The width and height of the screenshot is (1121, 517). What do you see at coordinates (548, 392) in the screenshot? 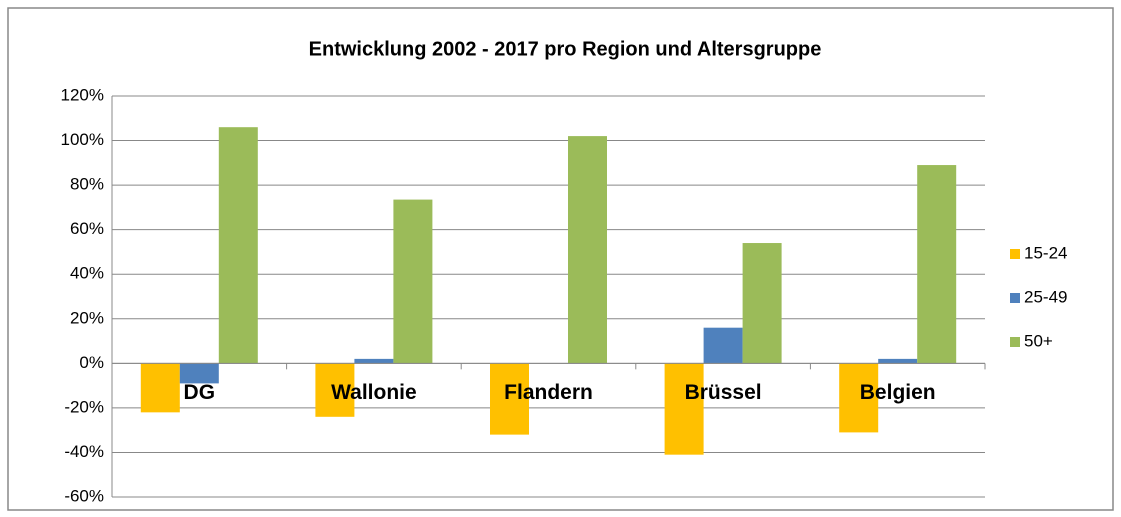
I see `x-tick-label: Flandern` at bounding box center [548, 392].